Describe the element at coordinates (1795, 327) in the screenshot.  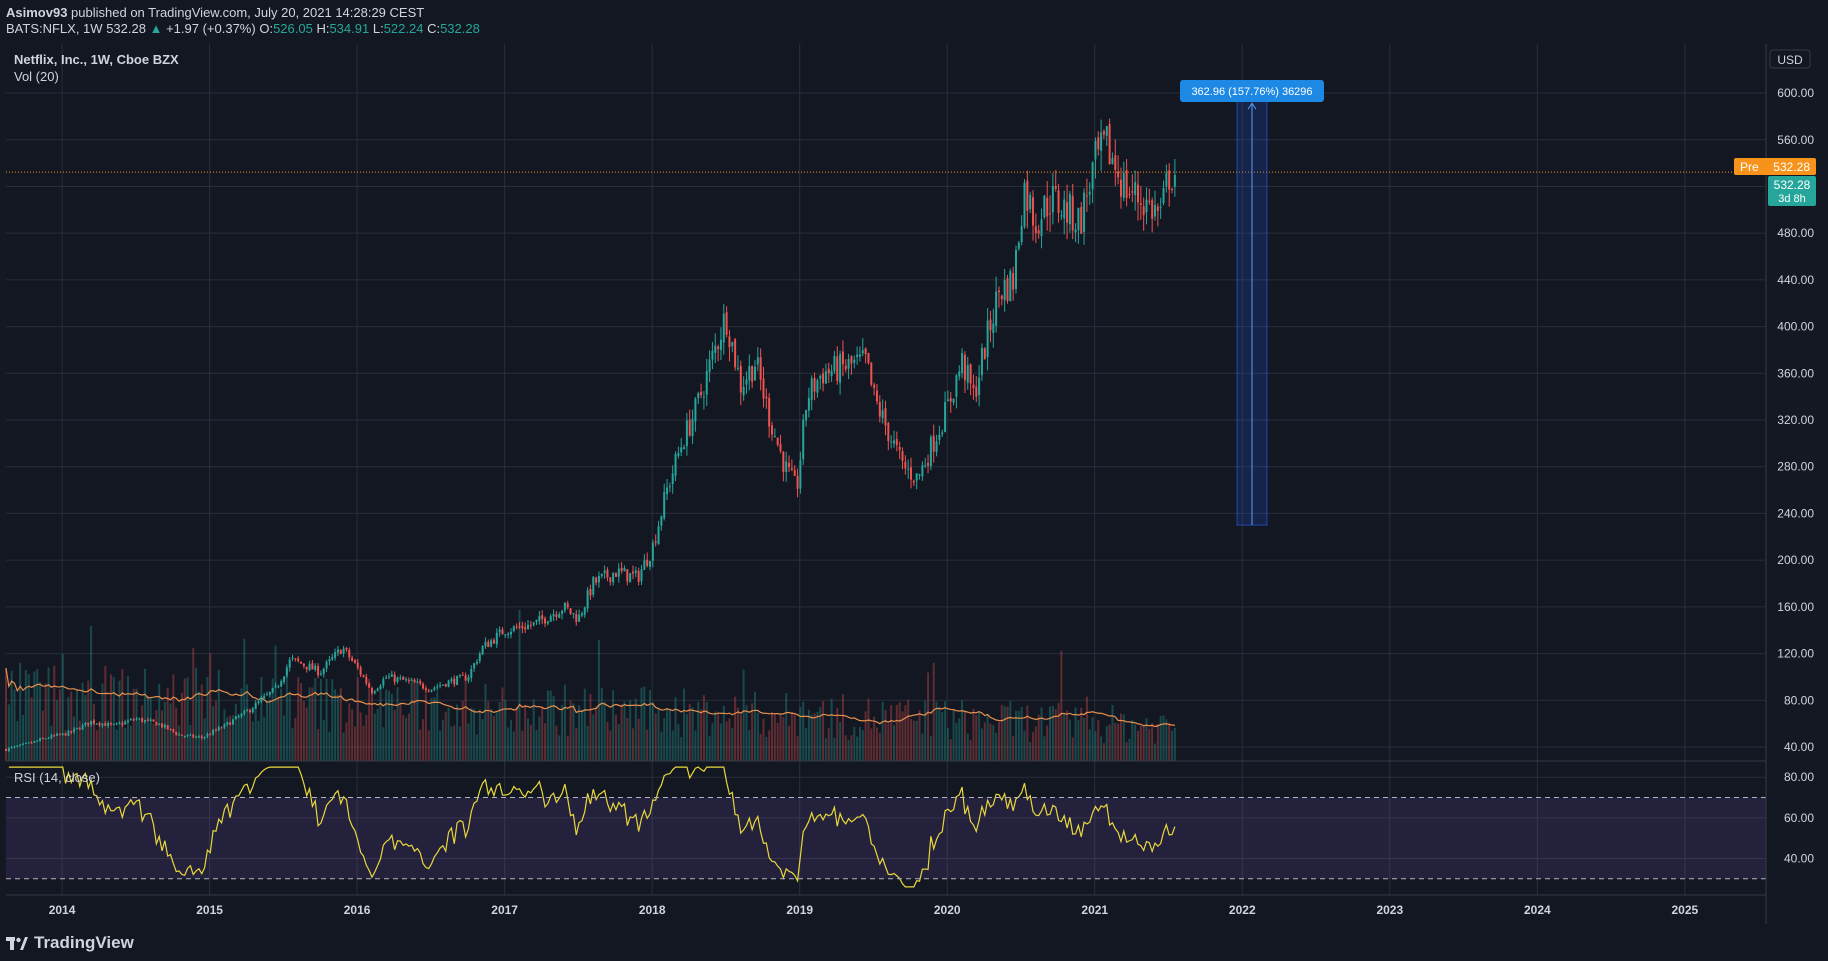
I see `price-tick-label: 400.00` at that location.